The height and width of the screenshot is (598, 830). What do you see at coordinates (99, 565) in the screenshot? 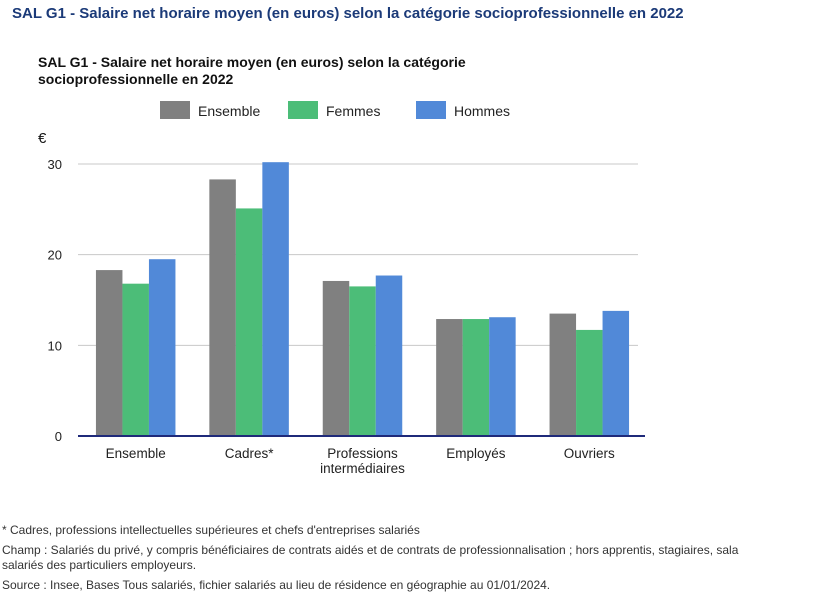
I see `champ-note-line-2: salariés des particuliers employeurs.` at bounding box center [99, 565].